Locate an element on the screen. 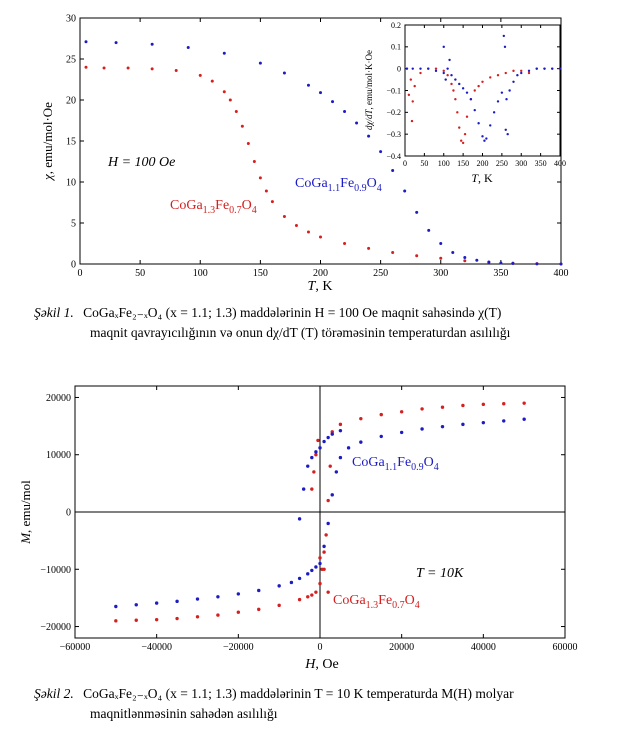 The height and width of the screenshot is (734, 641). x-tick-label: 300 is located at coordinates (440, 273).